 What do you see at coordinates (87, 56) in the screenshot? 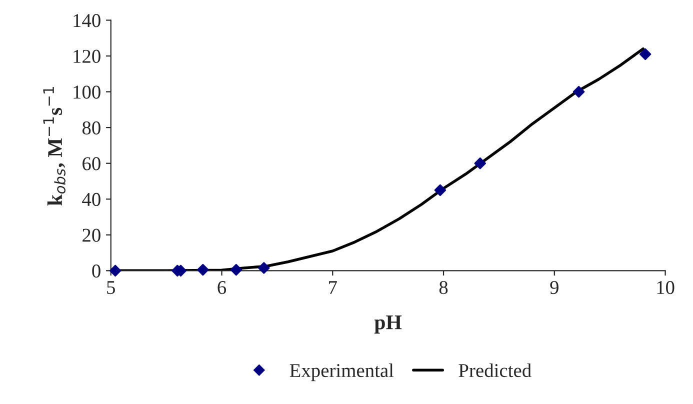
I see `y-tick-label: 120` at bounding box center [87, 56].